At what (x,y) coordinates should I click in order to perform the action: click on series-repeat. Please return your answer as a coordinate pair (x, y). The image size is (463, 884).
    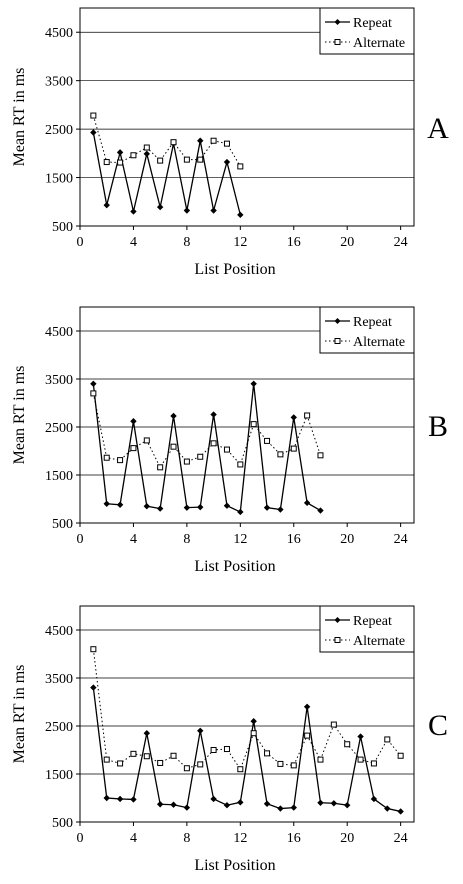
    Looking at the image, I should click on (247, 749).